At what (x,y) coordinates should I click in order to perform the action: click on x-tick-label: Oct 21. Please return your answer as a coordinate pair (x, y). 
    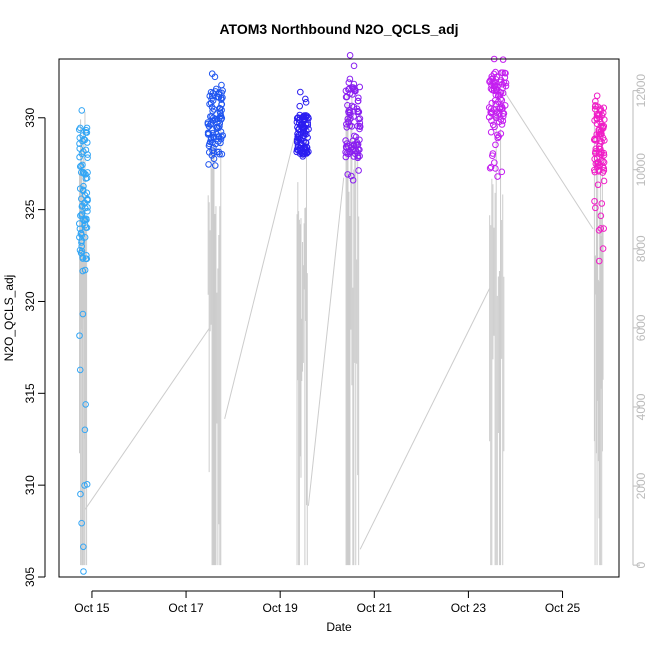
    Looking at the image, I should click on (375, 608).